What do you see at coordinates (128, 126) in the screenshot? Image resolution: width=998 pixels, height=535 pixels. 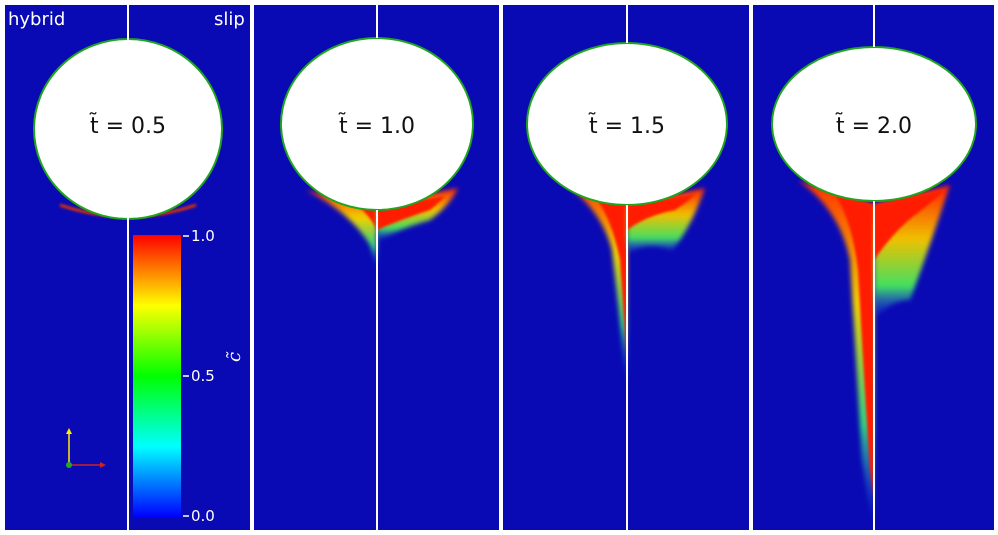 I see `time-label-panel-1: t̃ = 0.5` at bounding box center [128, 126].